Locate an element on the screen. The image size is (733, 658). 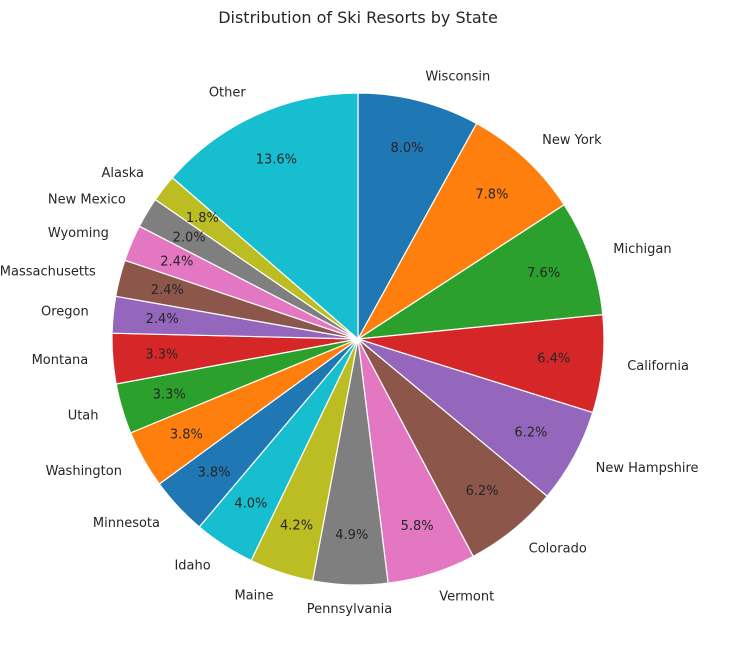
pct-label-wisconsin: 8.0% is located at coordinates (406, 148).